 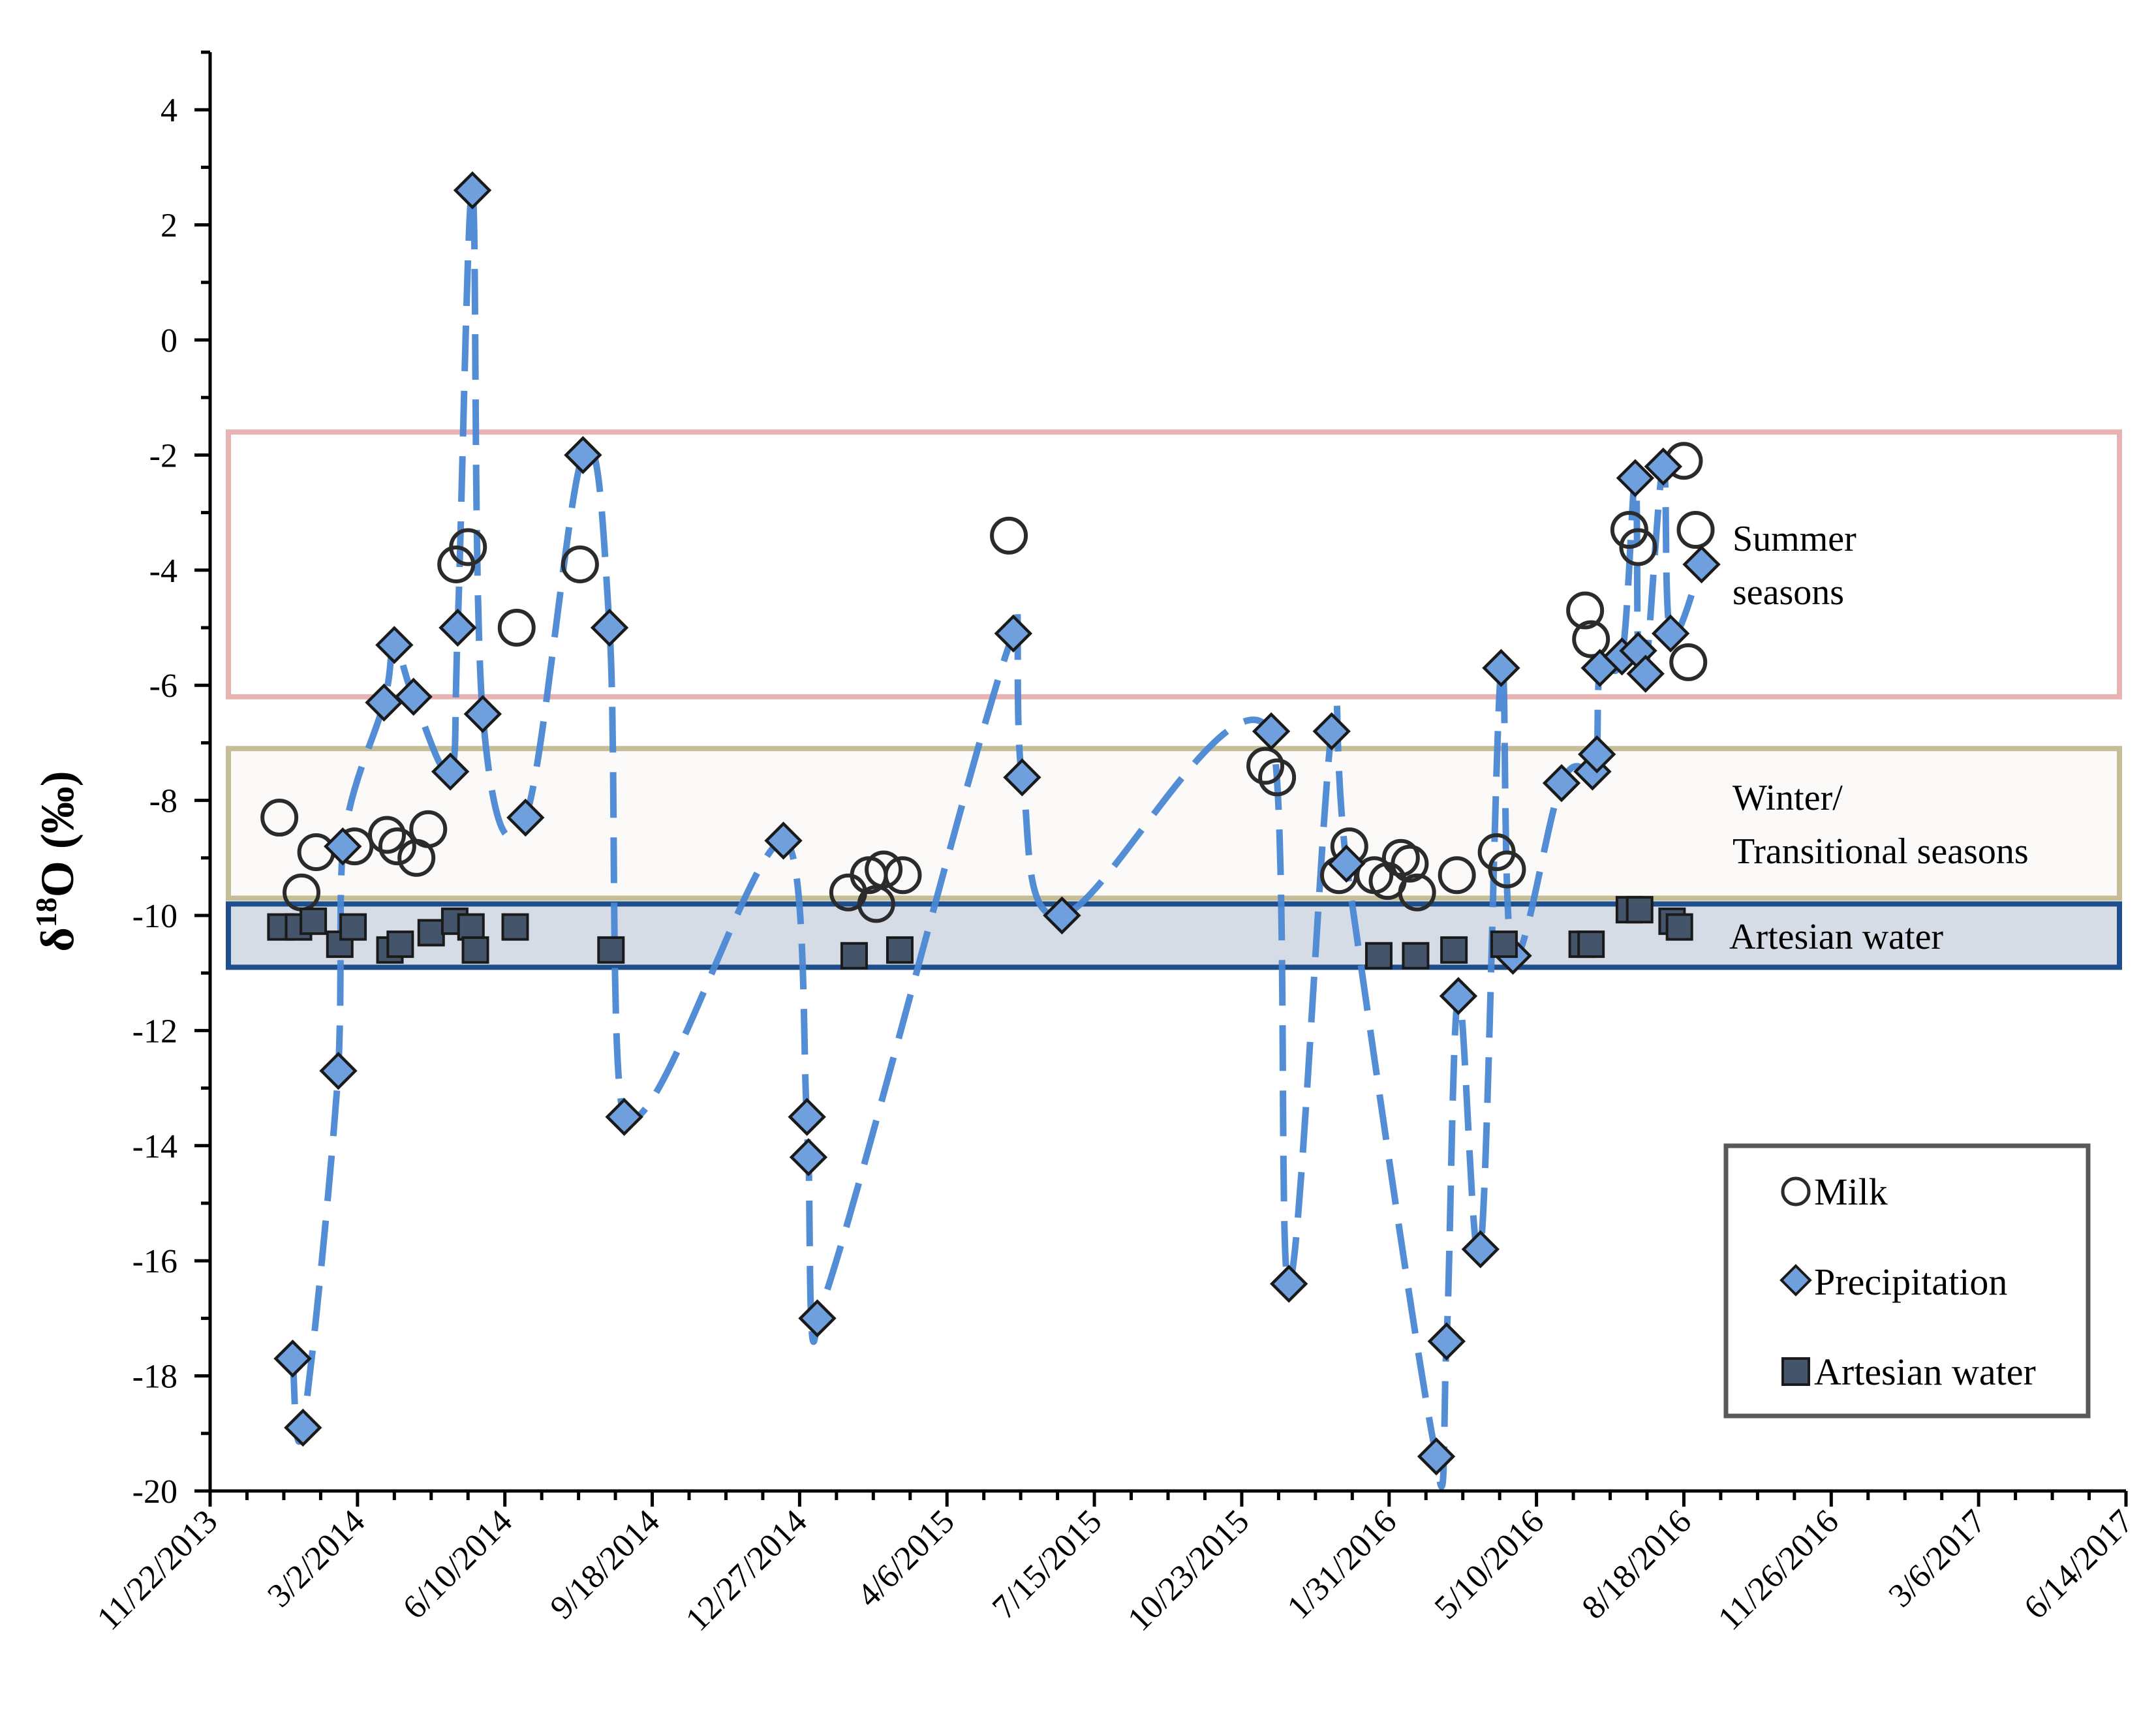 What do you see at coordinates (163, 456) in the screenshot?
I see `y-tick-label--2: -2` at bounding box center [163, 456].